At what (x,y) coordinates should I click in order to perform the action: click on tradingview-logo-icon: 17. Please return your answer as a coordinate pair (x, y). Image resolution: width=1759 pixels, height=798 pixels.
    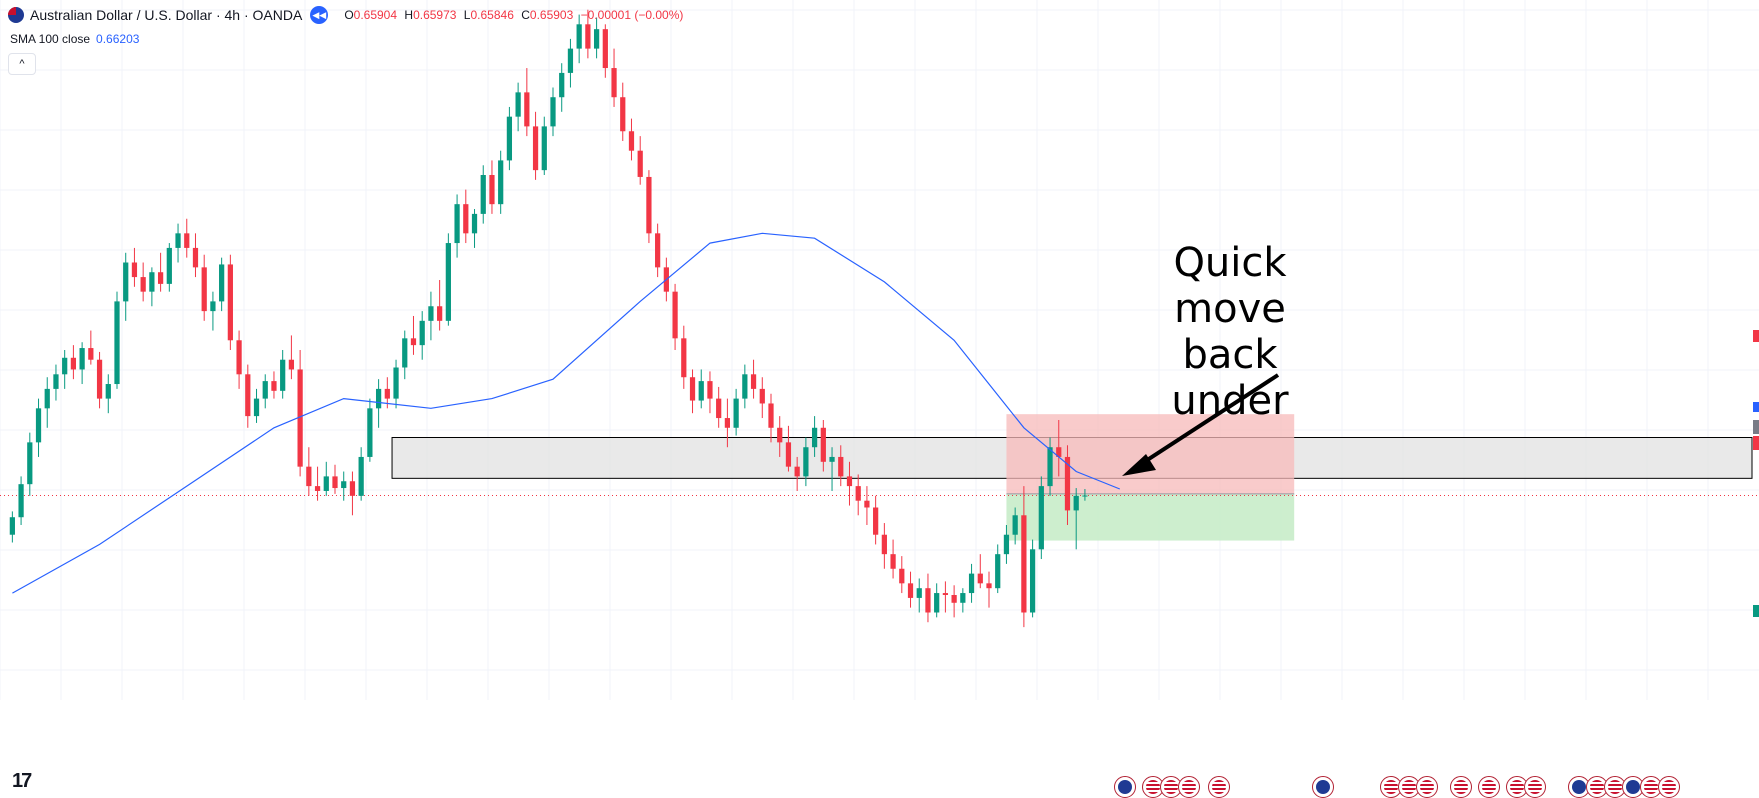
    Looking at the image, I should click on (22, 781).